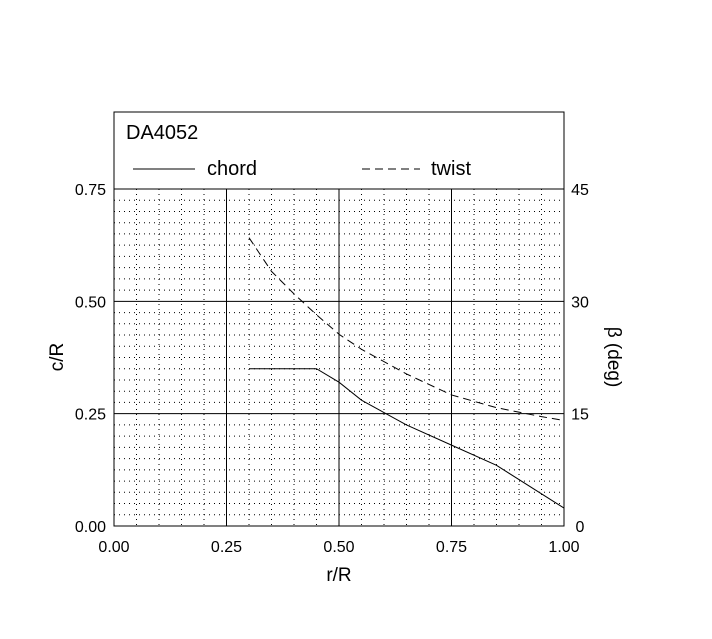 The image size is (712, 639). What do you see at coordinates (580, 190) in the screenshot?
I see `y-right-tick-label: 45` at bounding box center [580, 190].